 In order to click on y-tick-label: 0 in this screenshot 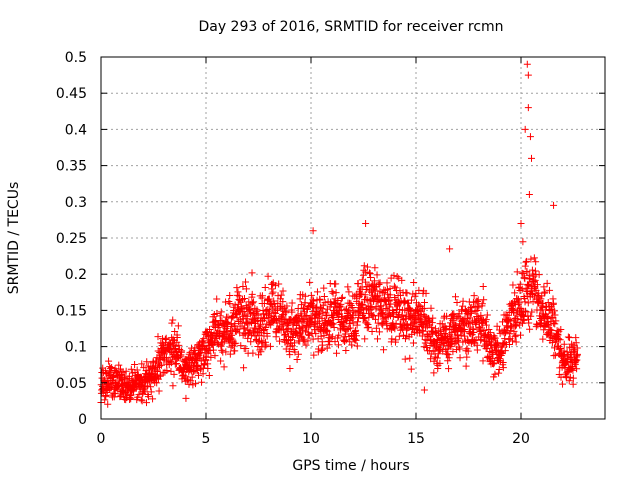, I will do `click(82, 420)`.